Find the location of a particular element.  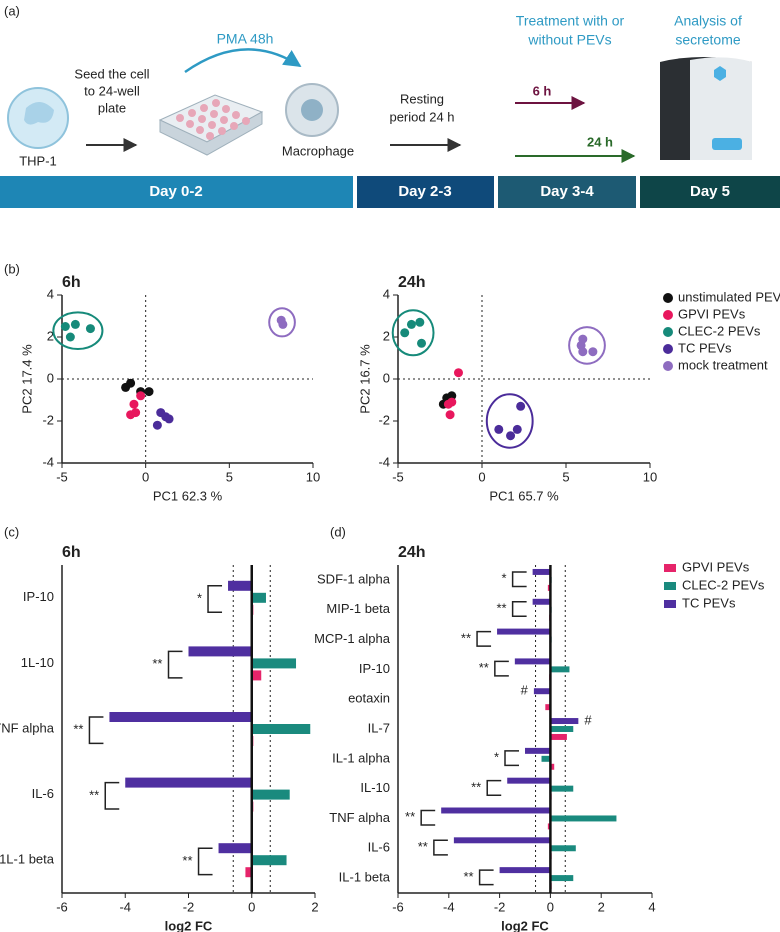

annotation: # is located at coordinates (588, 719).